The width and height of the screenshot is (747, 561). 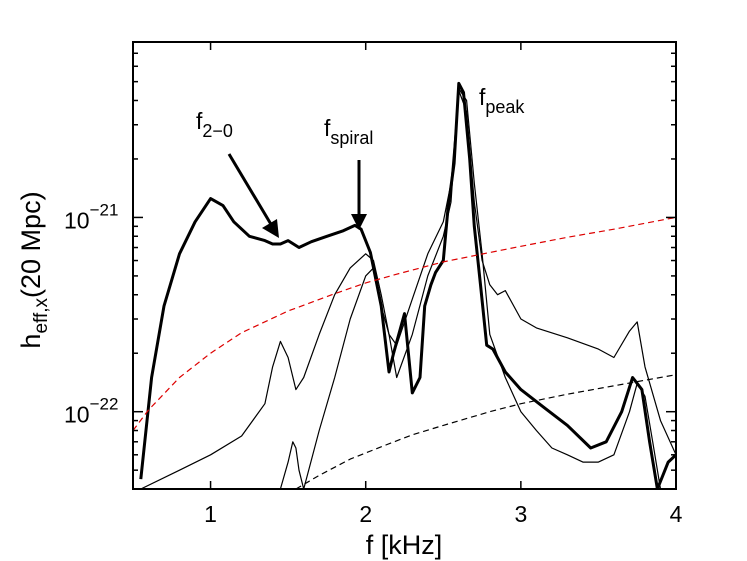 I want to click on arrowhead-f-spiral, so click(x=359, y=222).